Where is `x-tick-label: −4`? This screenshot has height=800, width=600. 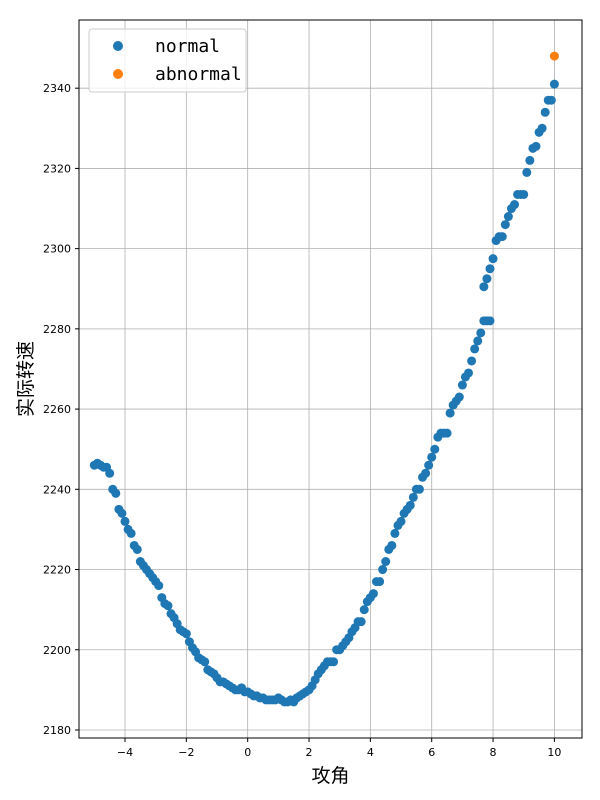 x-tick-label: −4 is located at coordinates (125, 752).